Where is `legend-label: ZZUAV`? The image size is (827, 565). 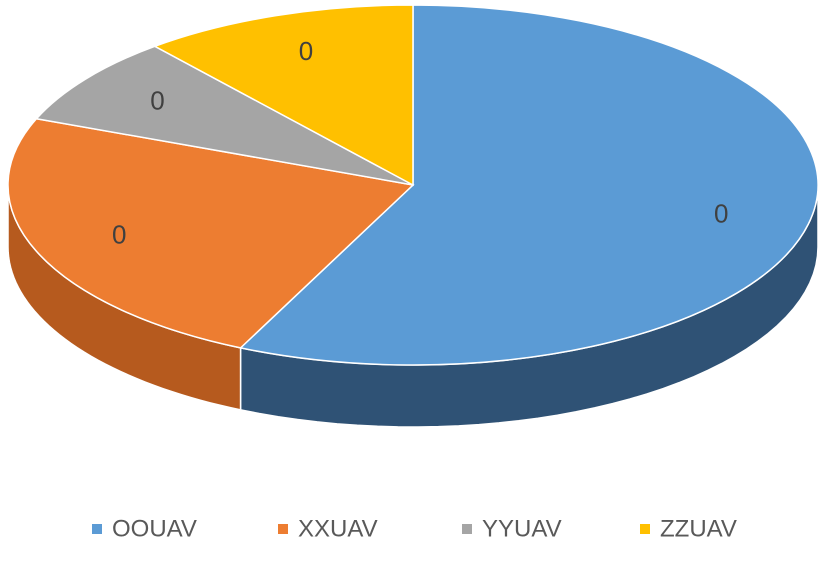 legend-label: ZZUAV is located at coordinates (698, 528).